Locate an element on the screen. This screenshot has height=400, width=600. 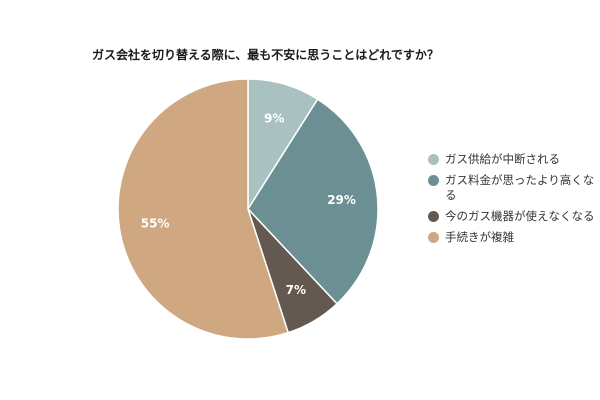
chart-title: ガス会社を切り替える際に、最も不安に思うことはどれですか？ is located at coordinates (265, 55).